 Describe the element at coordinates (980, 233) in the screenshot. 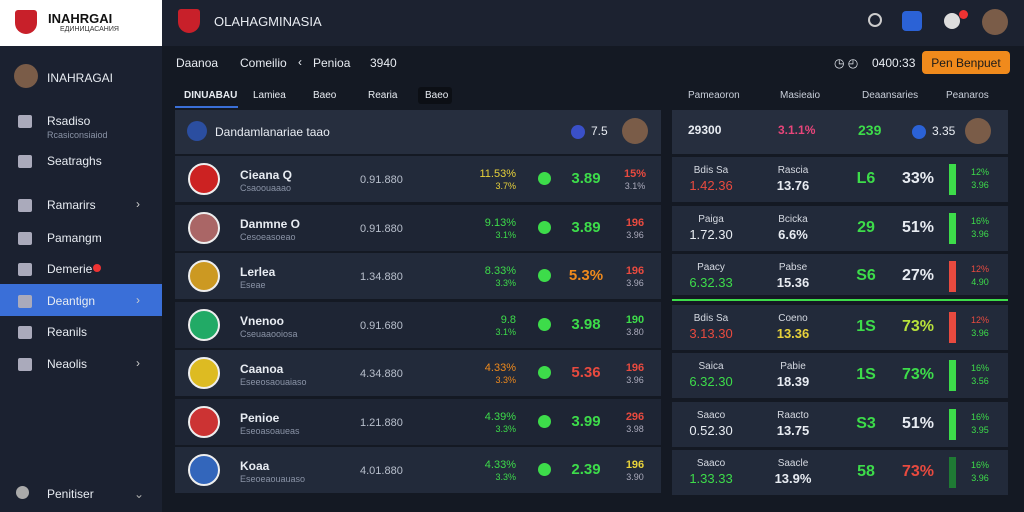

I see `r-2: 3.96` at that location.